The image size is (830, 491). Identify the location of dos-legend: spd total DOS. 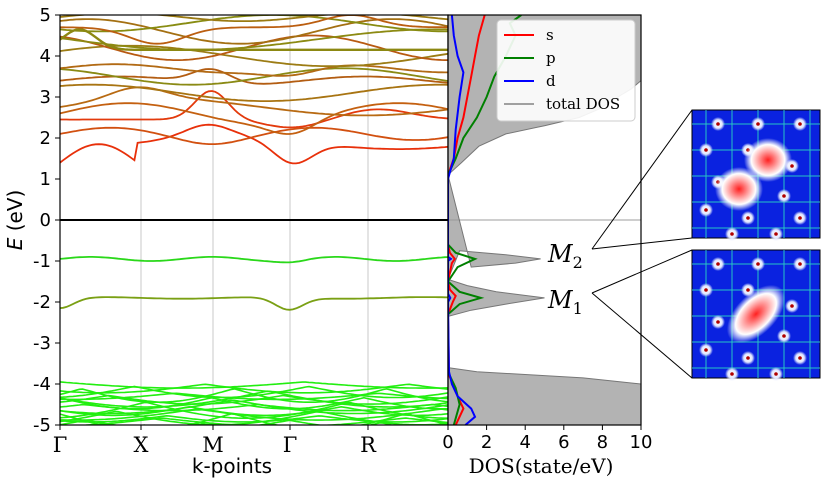
(566, 70).